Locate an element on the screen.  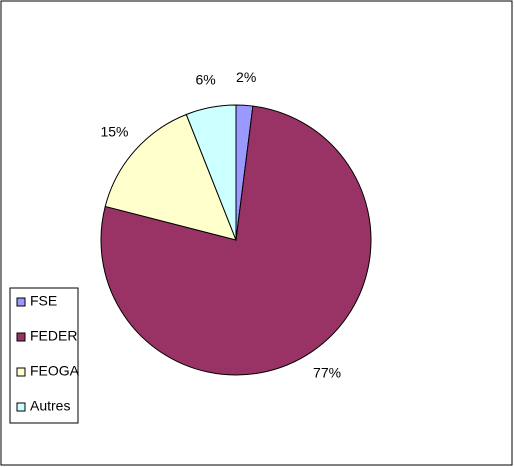
legend-label: FEDER is located at coordinates (53, 336).